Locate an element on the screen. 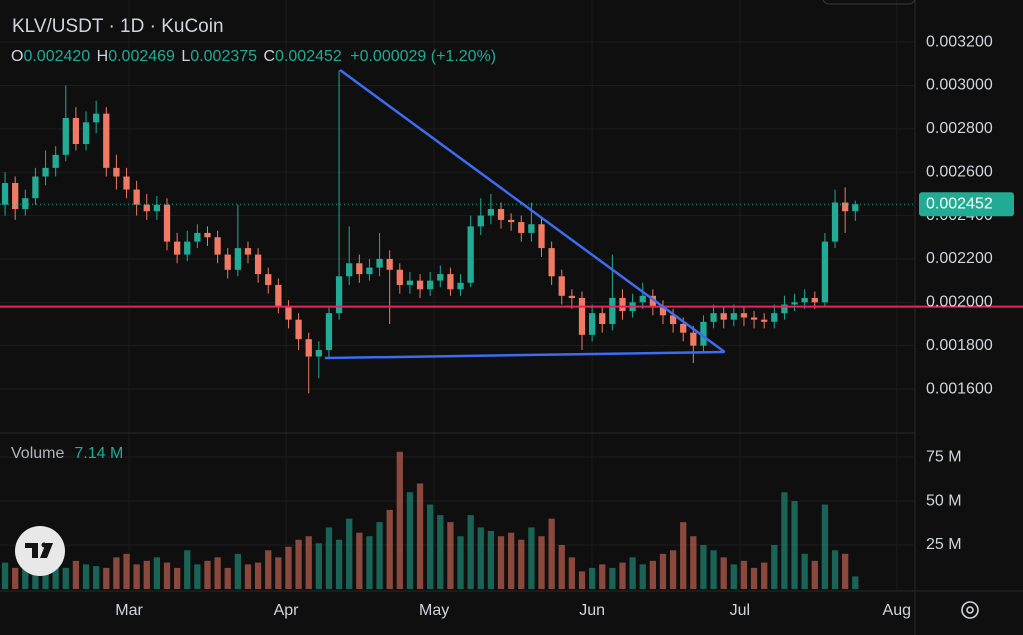 The height and width of the screenshot is (635, 1023). low-key: L is located at coordinates (185, 56).